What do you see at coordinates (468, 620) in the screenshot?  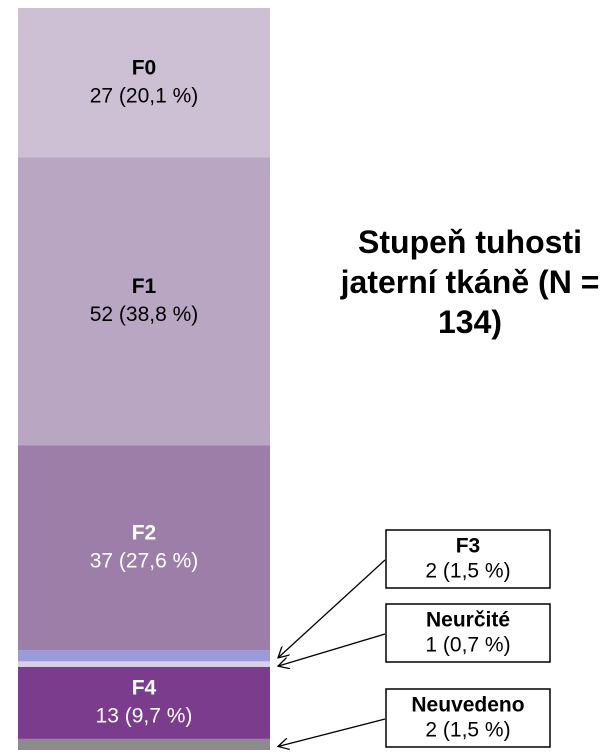 I see `segment-name: Neurčité` at bounding box center [468, 620].